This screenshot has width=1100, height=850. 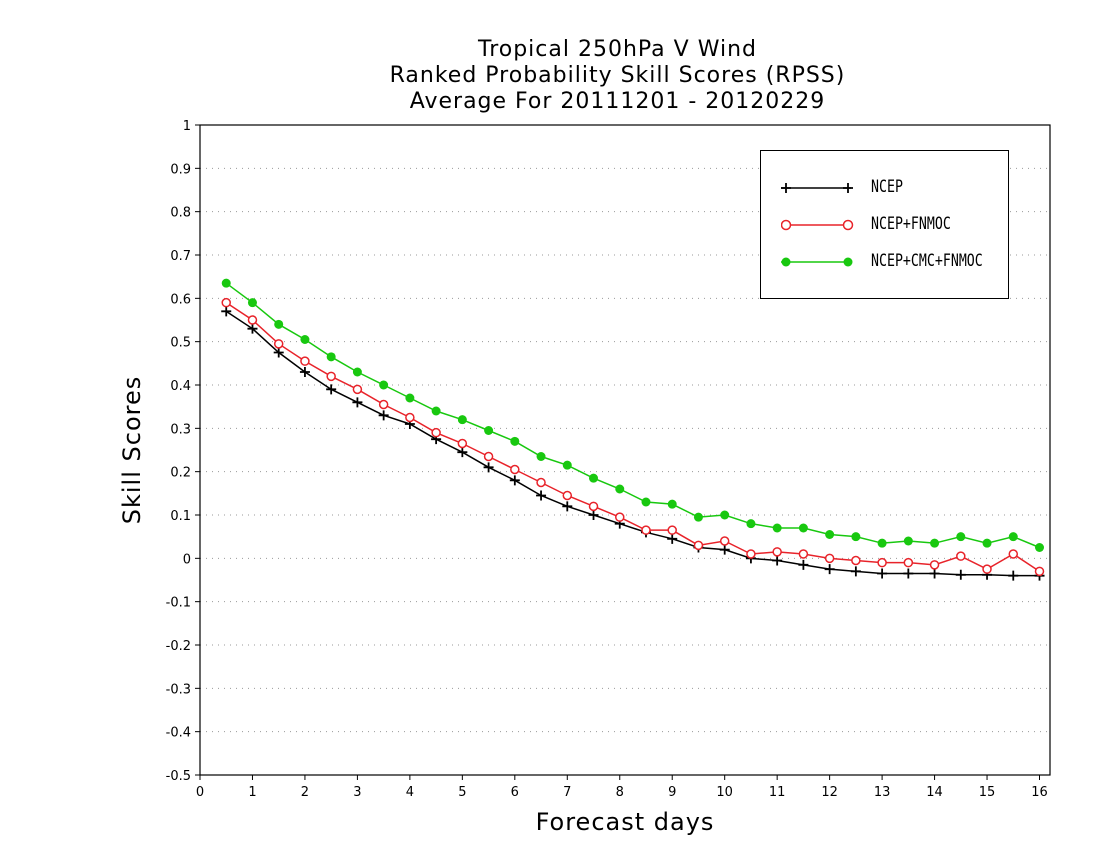 What do you see at coordinates (777, 792) in the screenshot?
I see `x-tick-label: 11` at bounding box center [777, 792].